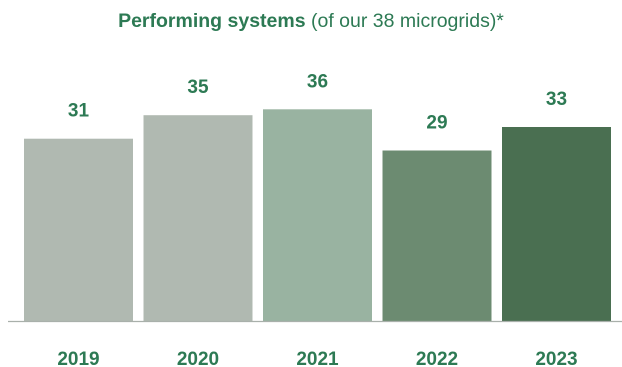  Describe the element at coordinates (436, 123) in the screenshot. I see `data-label-2022: 29` at that location.